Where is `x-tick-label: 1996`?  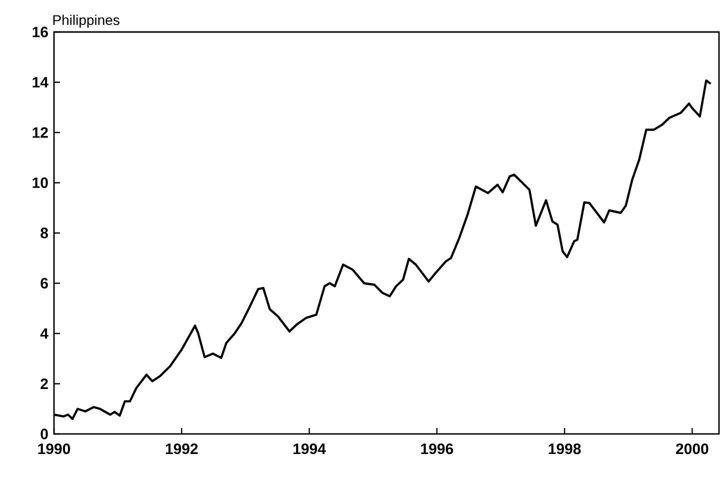 x-tick-label: 1996 is located at coordinates (437, 449).